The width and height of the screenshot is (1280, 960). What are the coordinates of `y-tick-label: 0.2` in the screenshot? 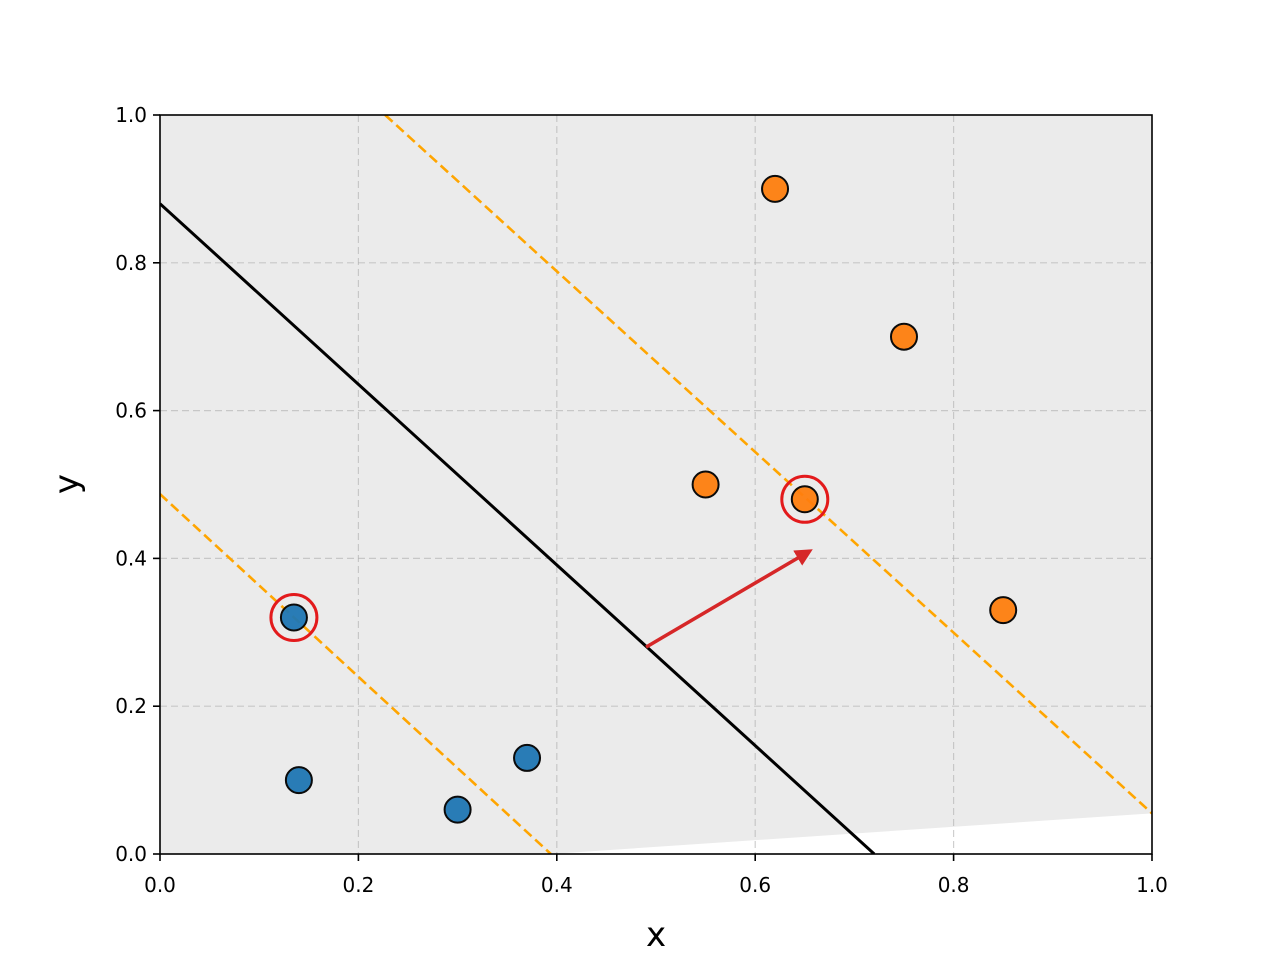 It's located at (131, 706).